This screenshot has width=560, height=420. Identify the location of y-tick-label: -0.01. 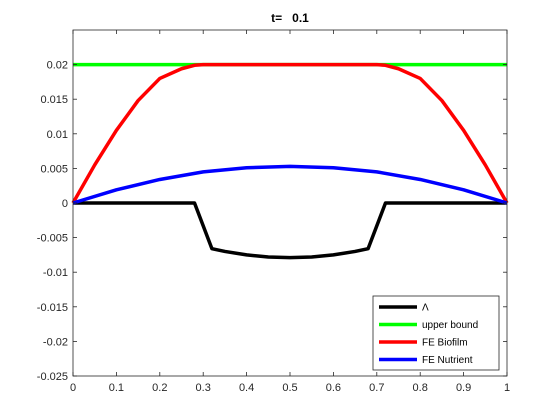
(55, 273).